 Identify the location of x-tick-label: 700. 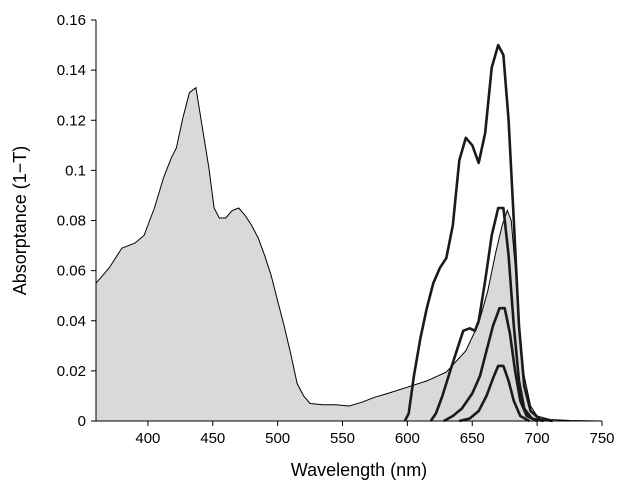
(537, 438).